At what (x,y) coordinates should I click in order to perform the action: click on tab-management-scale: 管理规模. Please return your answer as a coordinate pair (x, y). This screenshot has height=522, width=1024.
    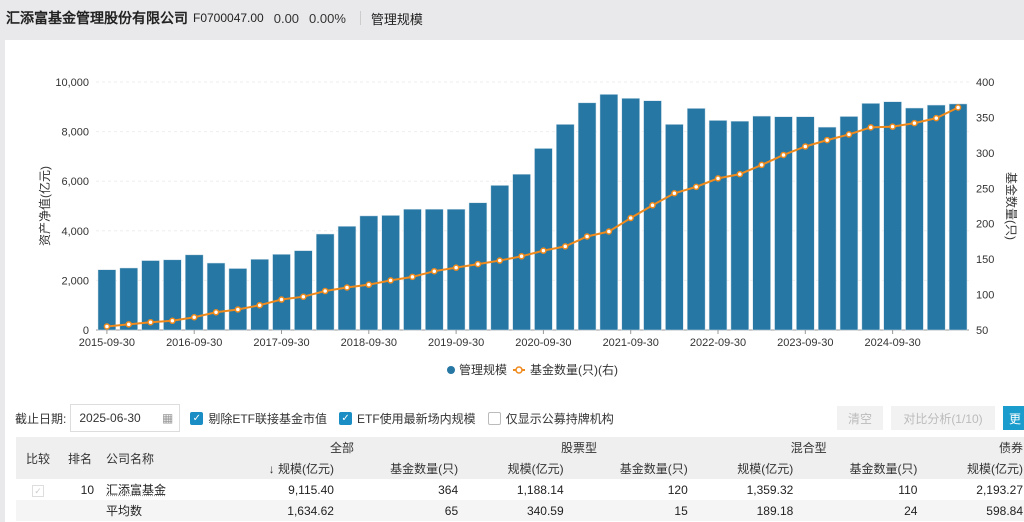
    Looking at the image, I should click on (396, 19).